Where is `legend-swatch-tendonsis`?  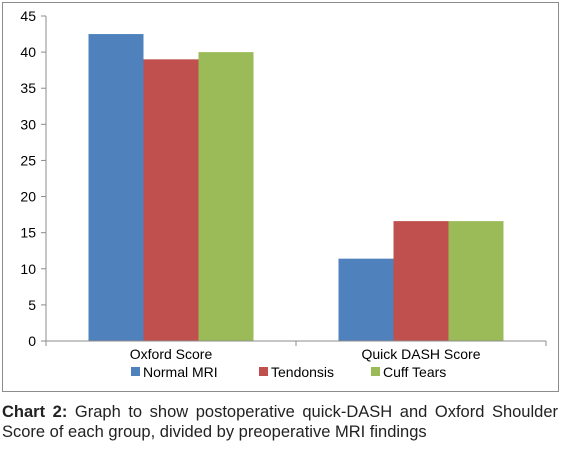 legend-swatch-tendonsis is located at coordinates (263, 371).